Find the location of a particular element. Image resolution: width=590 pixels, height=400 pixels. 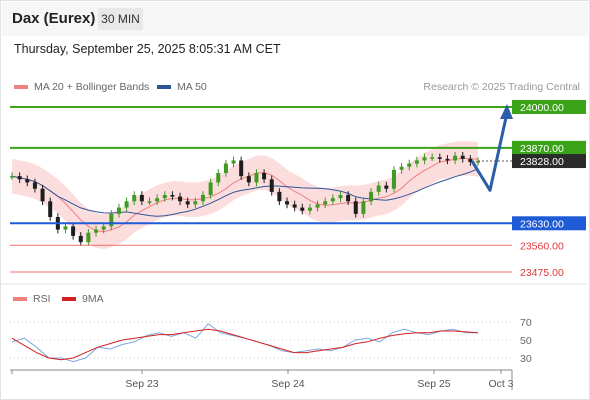

last-price-tag is located at coordinates (549, 161).